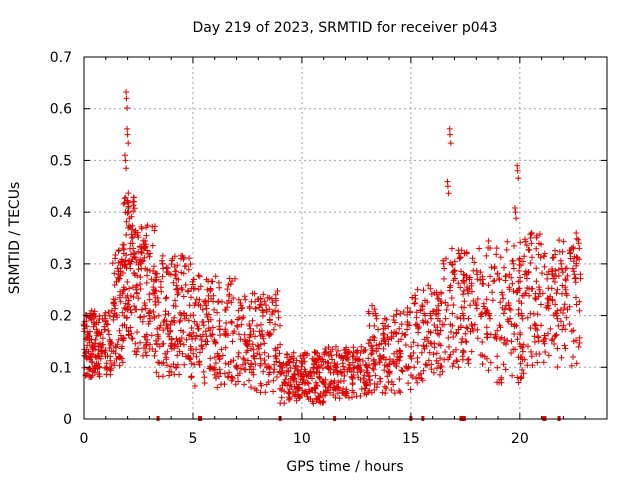  I want to click on y-tick-label: 0.5, so click(61, 161).